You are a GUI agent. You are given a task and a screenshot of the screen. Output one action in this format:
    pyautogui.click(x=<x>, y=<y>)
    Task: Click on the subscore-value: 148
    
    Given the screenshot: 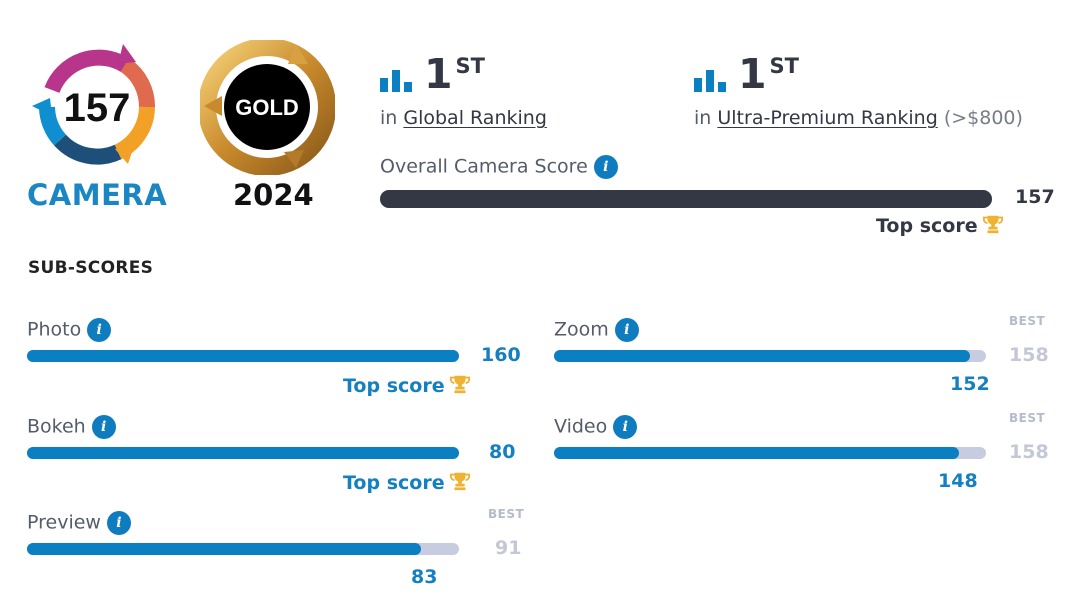 What is the action you would take?
    pyautogui.click(x=958, y=481)
    